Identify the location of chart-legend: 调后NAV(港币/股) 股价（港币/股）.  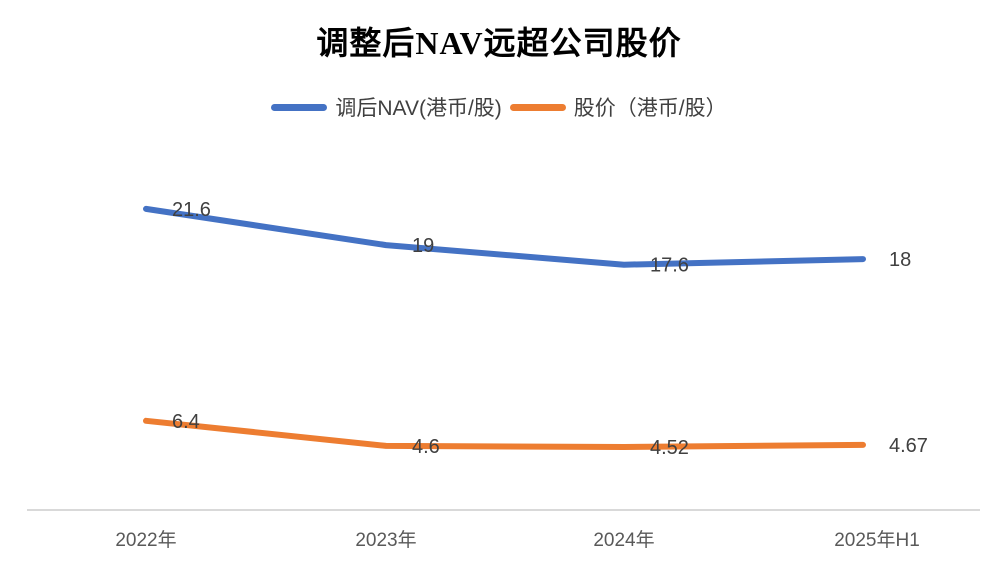
(499, 107).